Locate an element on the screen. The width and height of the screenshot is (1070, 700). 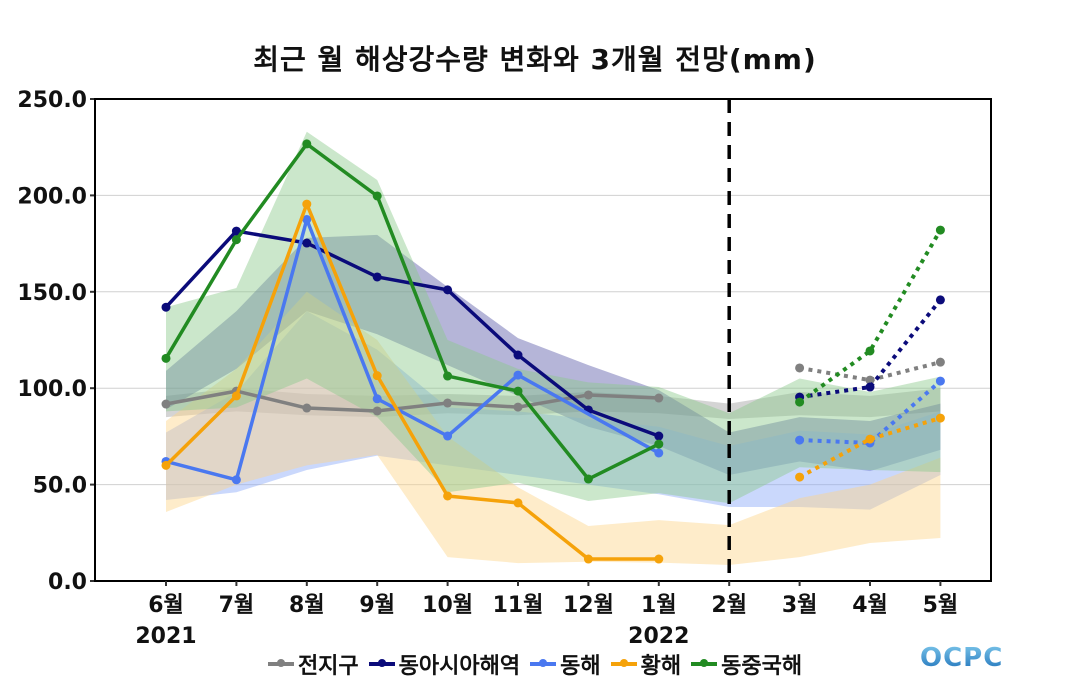
y-tick-label: 0.0 is located at coordinates (67, 582).